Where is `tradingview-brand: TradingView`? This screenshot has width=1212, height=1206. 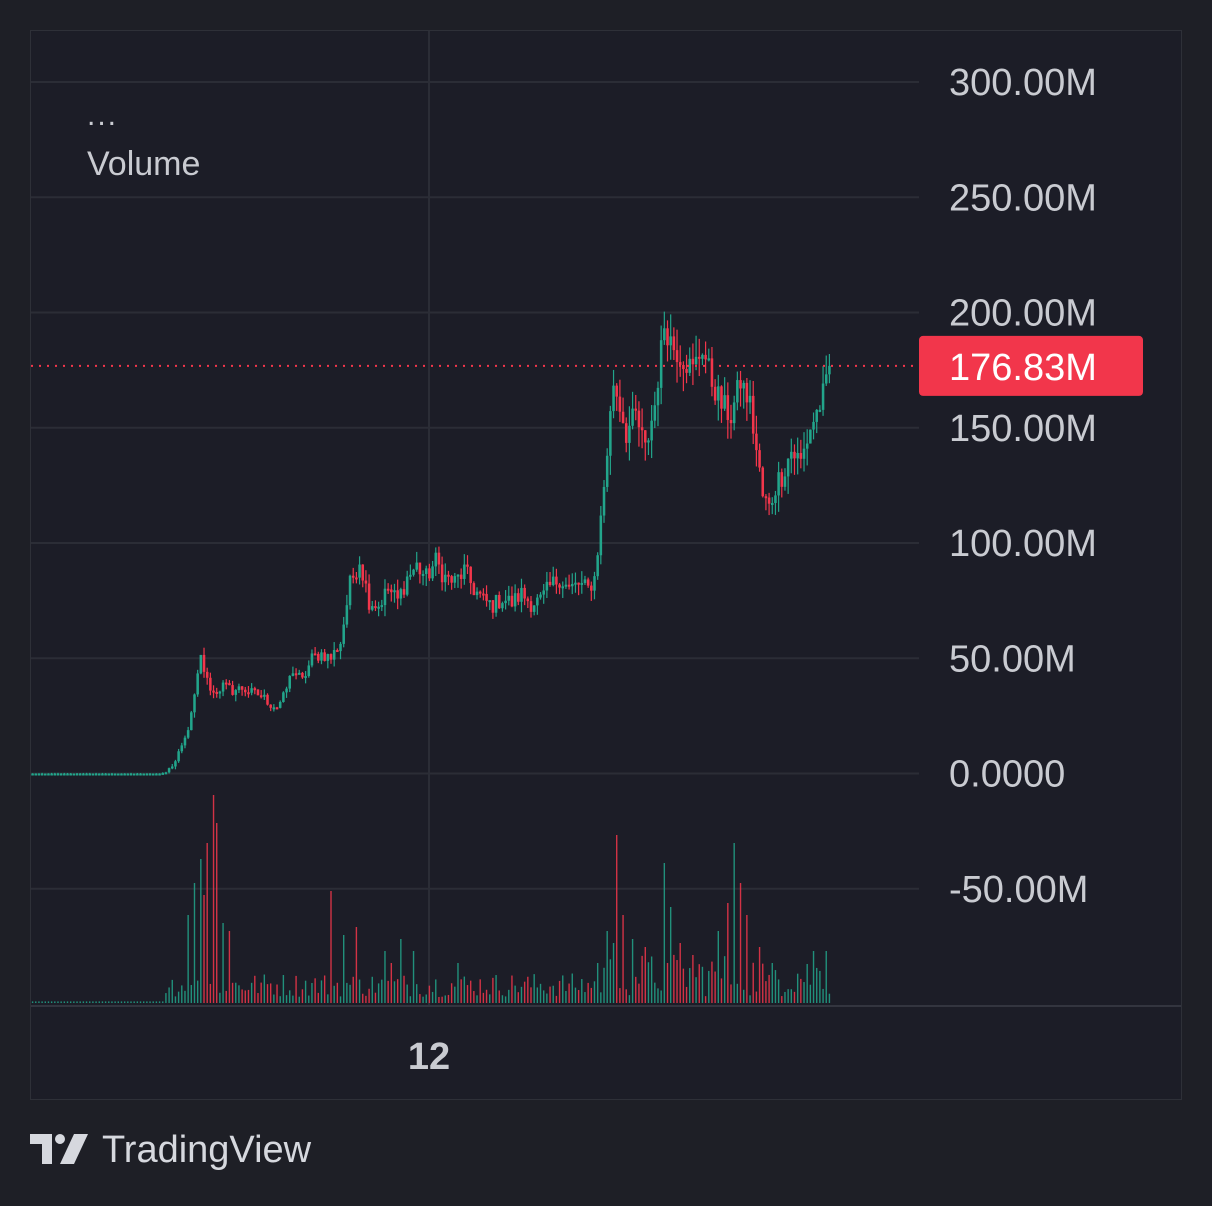
tradingview-brand: TradingView is located at coordinates (170, 1150).